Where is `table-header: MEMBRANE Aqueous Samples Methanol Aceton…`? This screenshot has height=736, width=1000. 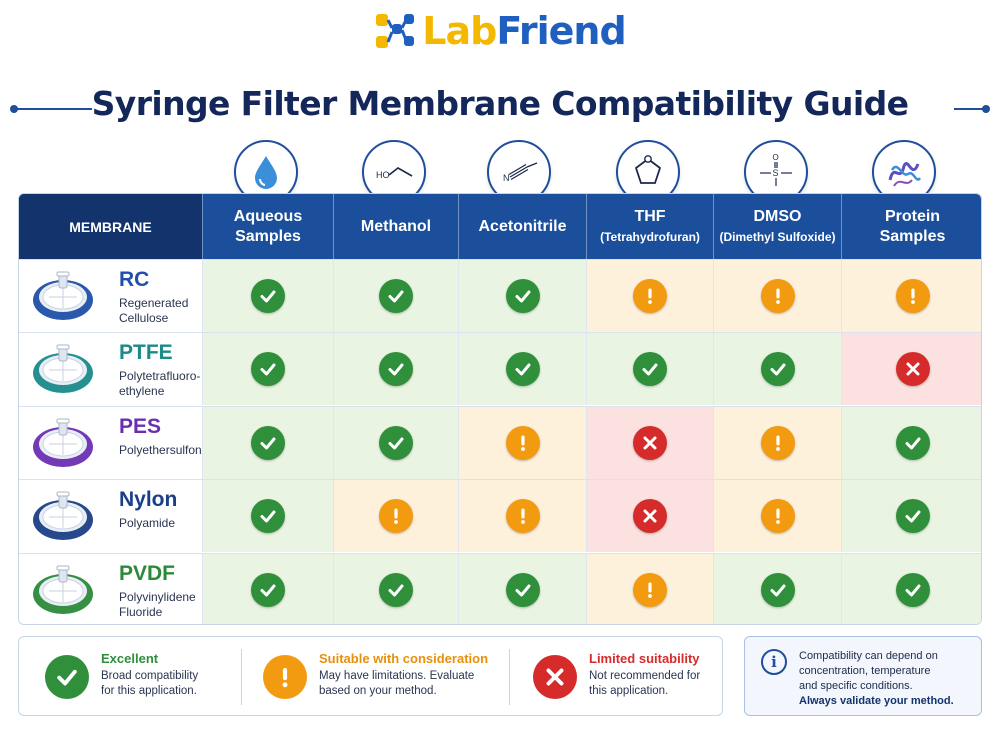 table-header: MEMBRANE Aqueous Samples Methanol Aceton… is located at coordinates (500, 226).